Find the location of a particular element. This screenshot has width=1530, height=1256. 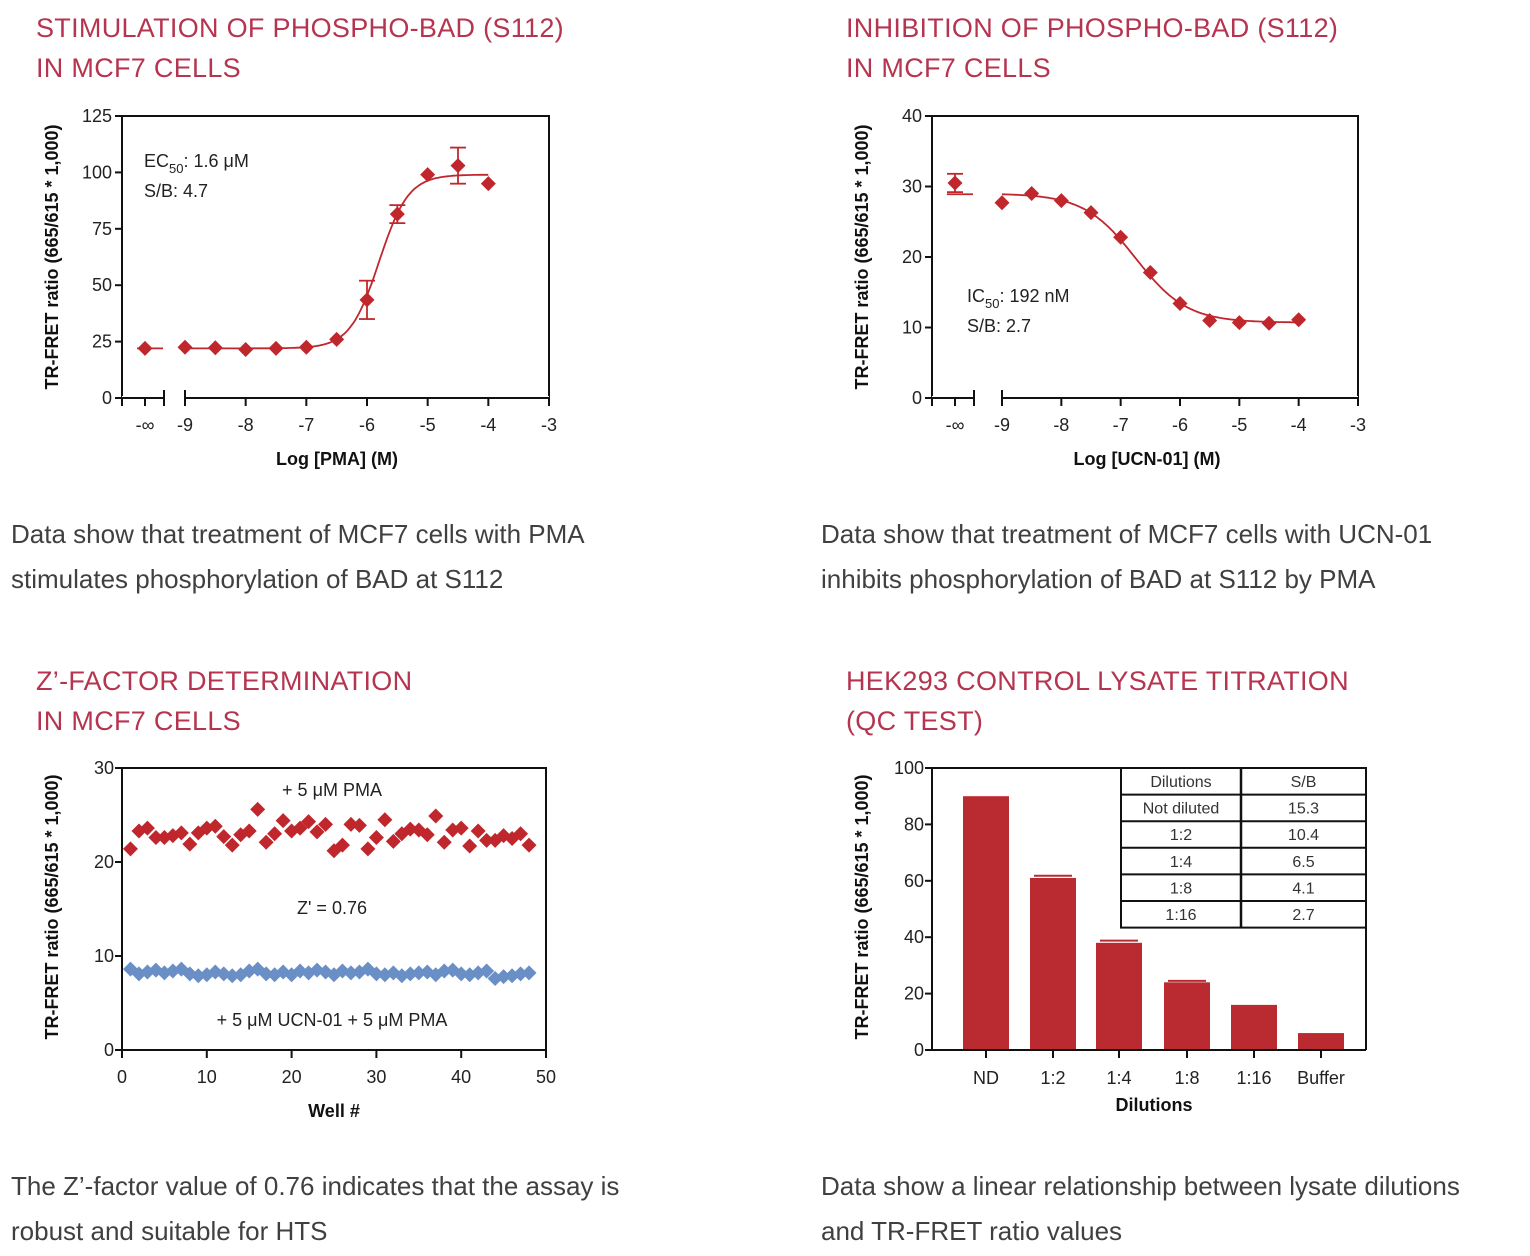

chart4-ytick-label: 60 is located at coordinates (914, 881).